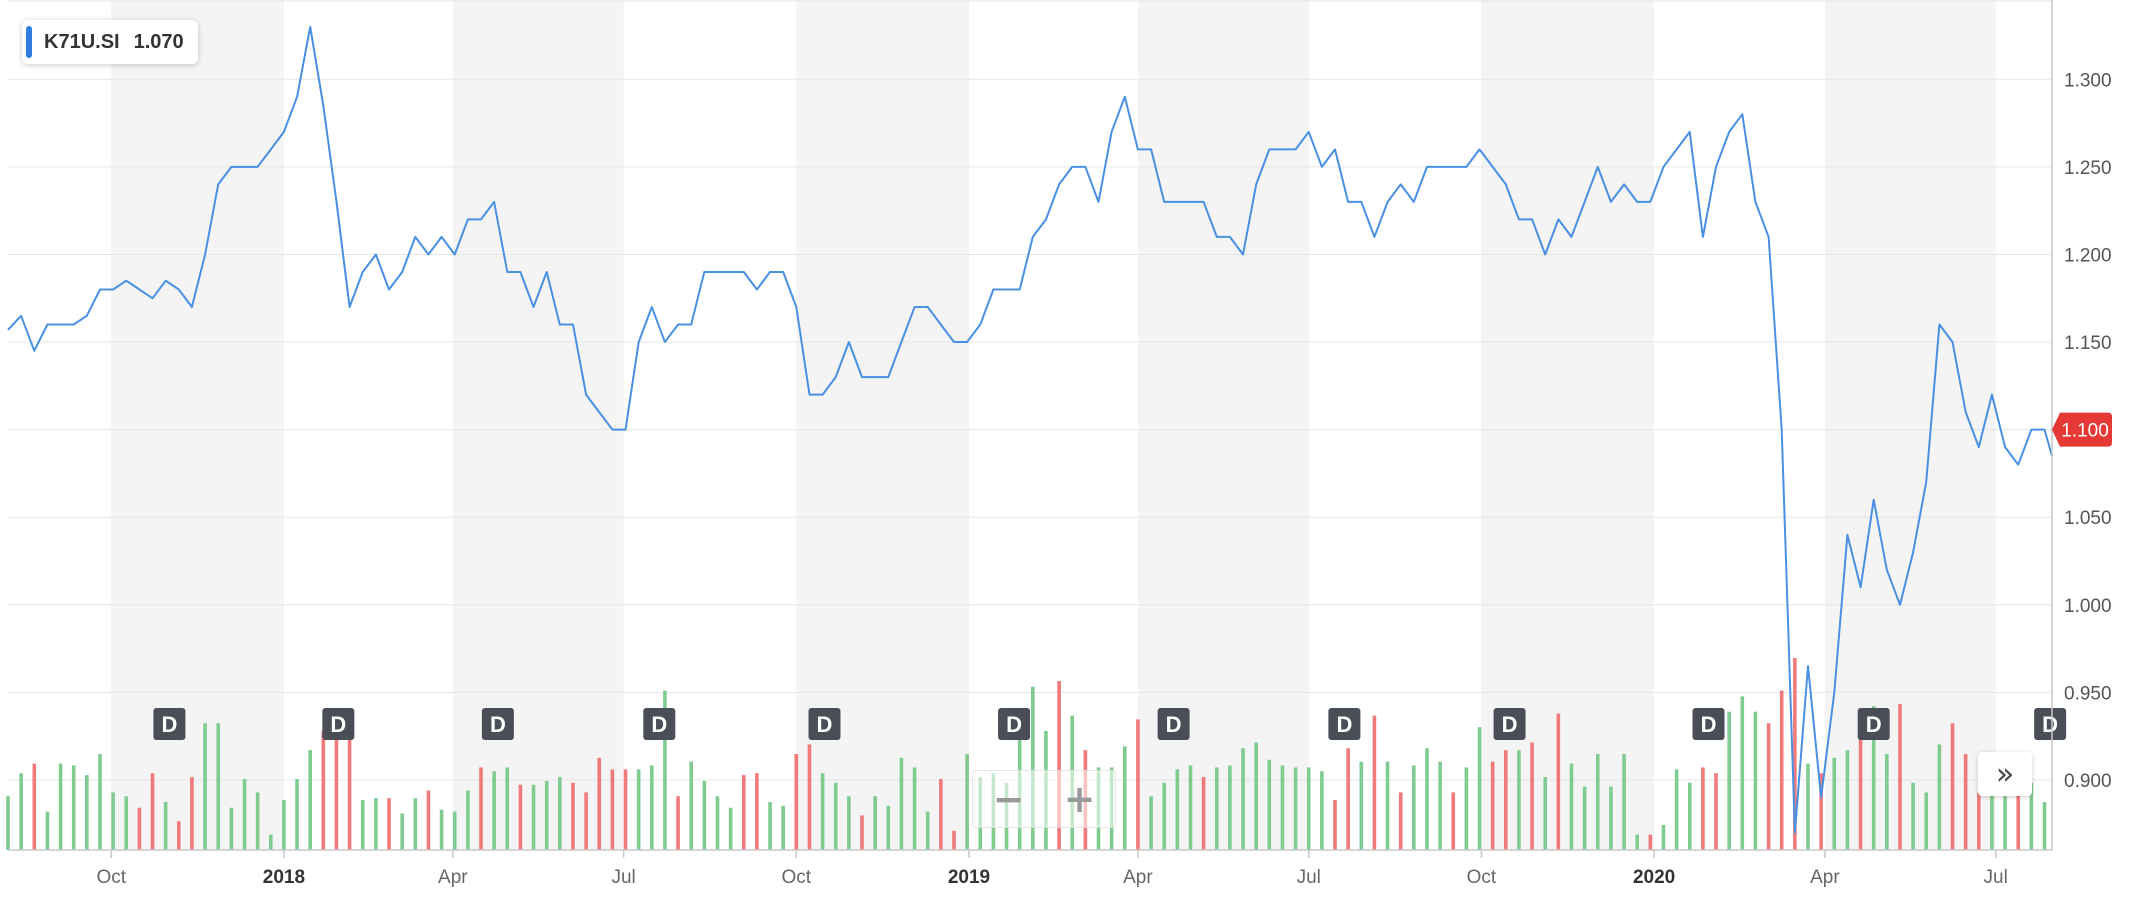 The width and height of the screenshot is (2154, 905). I want to click on zoom-in-button: +, so click(1079, 799).